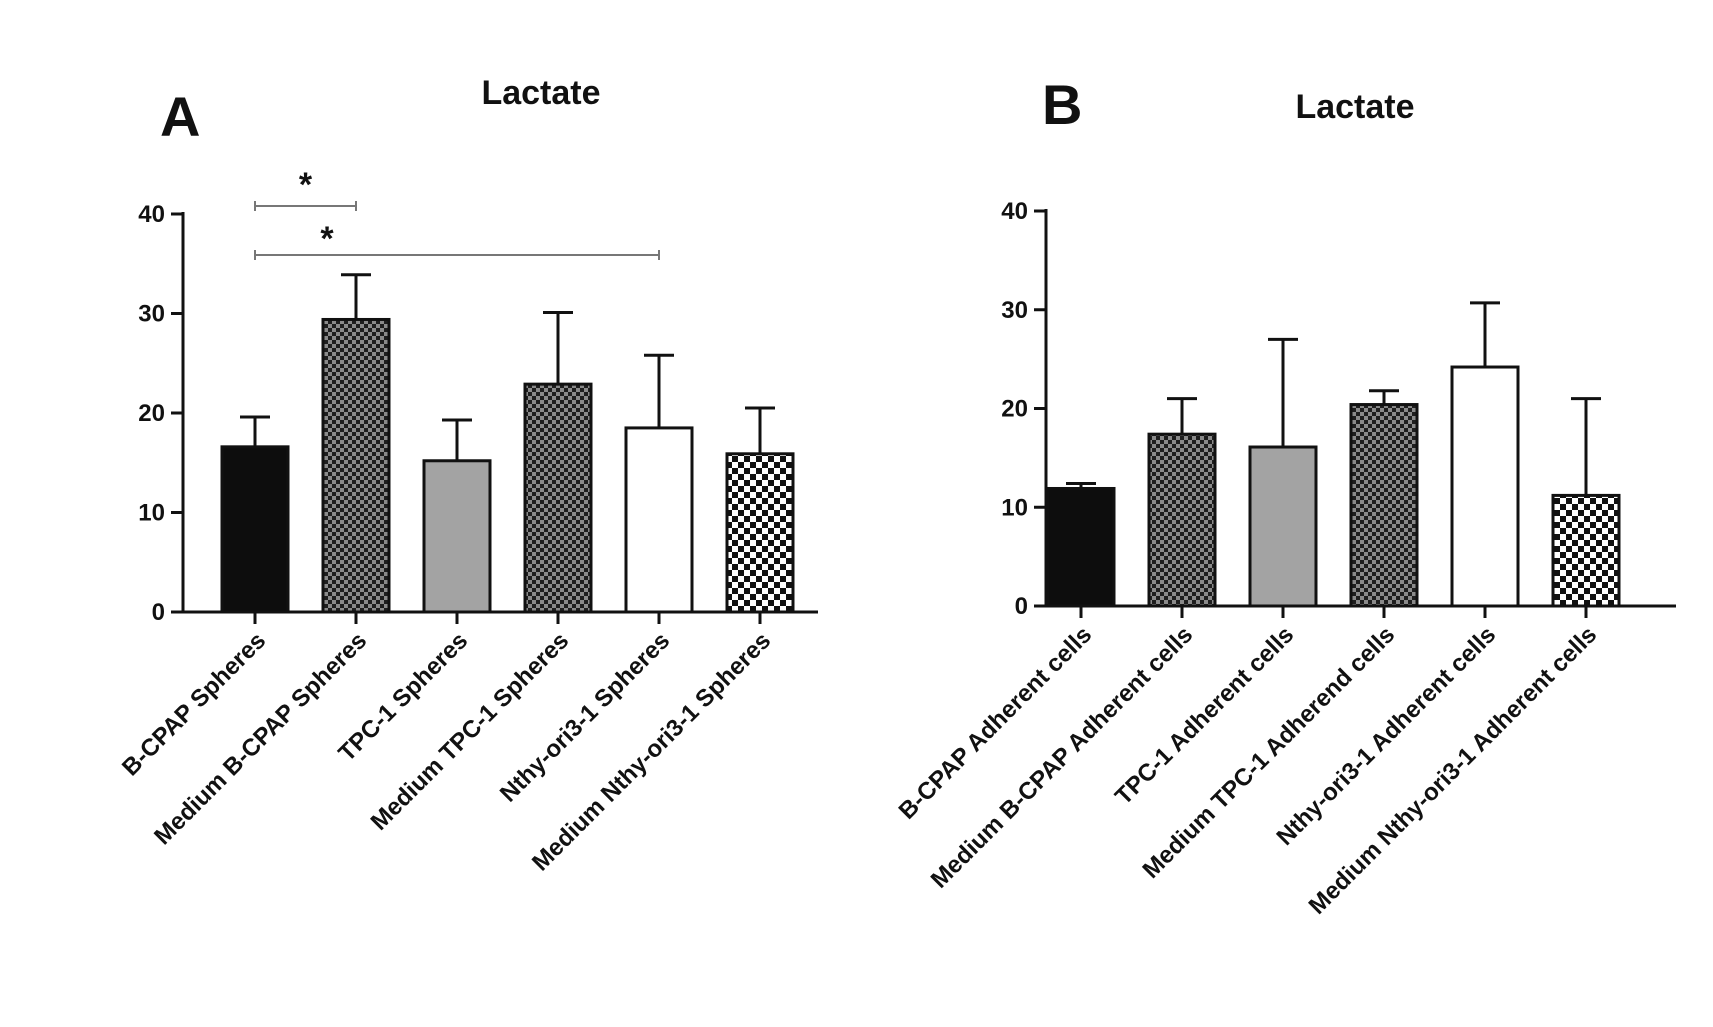 The height and width of the screenshot is (1027, 1713). What do you see at coordinates (1014, 507) in the screenshot?
I see `panel-b-y-tick-label: 10` at bounding box center [1014, 507].